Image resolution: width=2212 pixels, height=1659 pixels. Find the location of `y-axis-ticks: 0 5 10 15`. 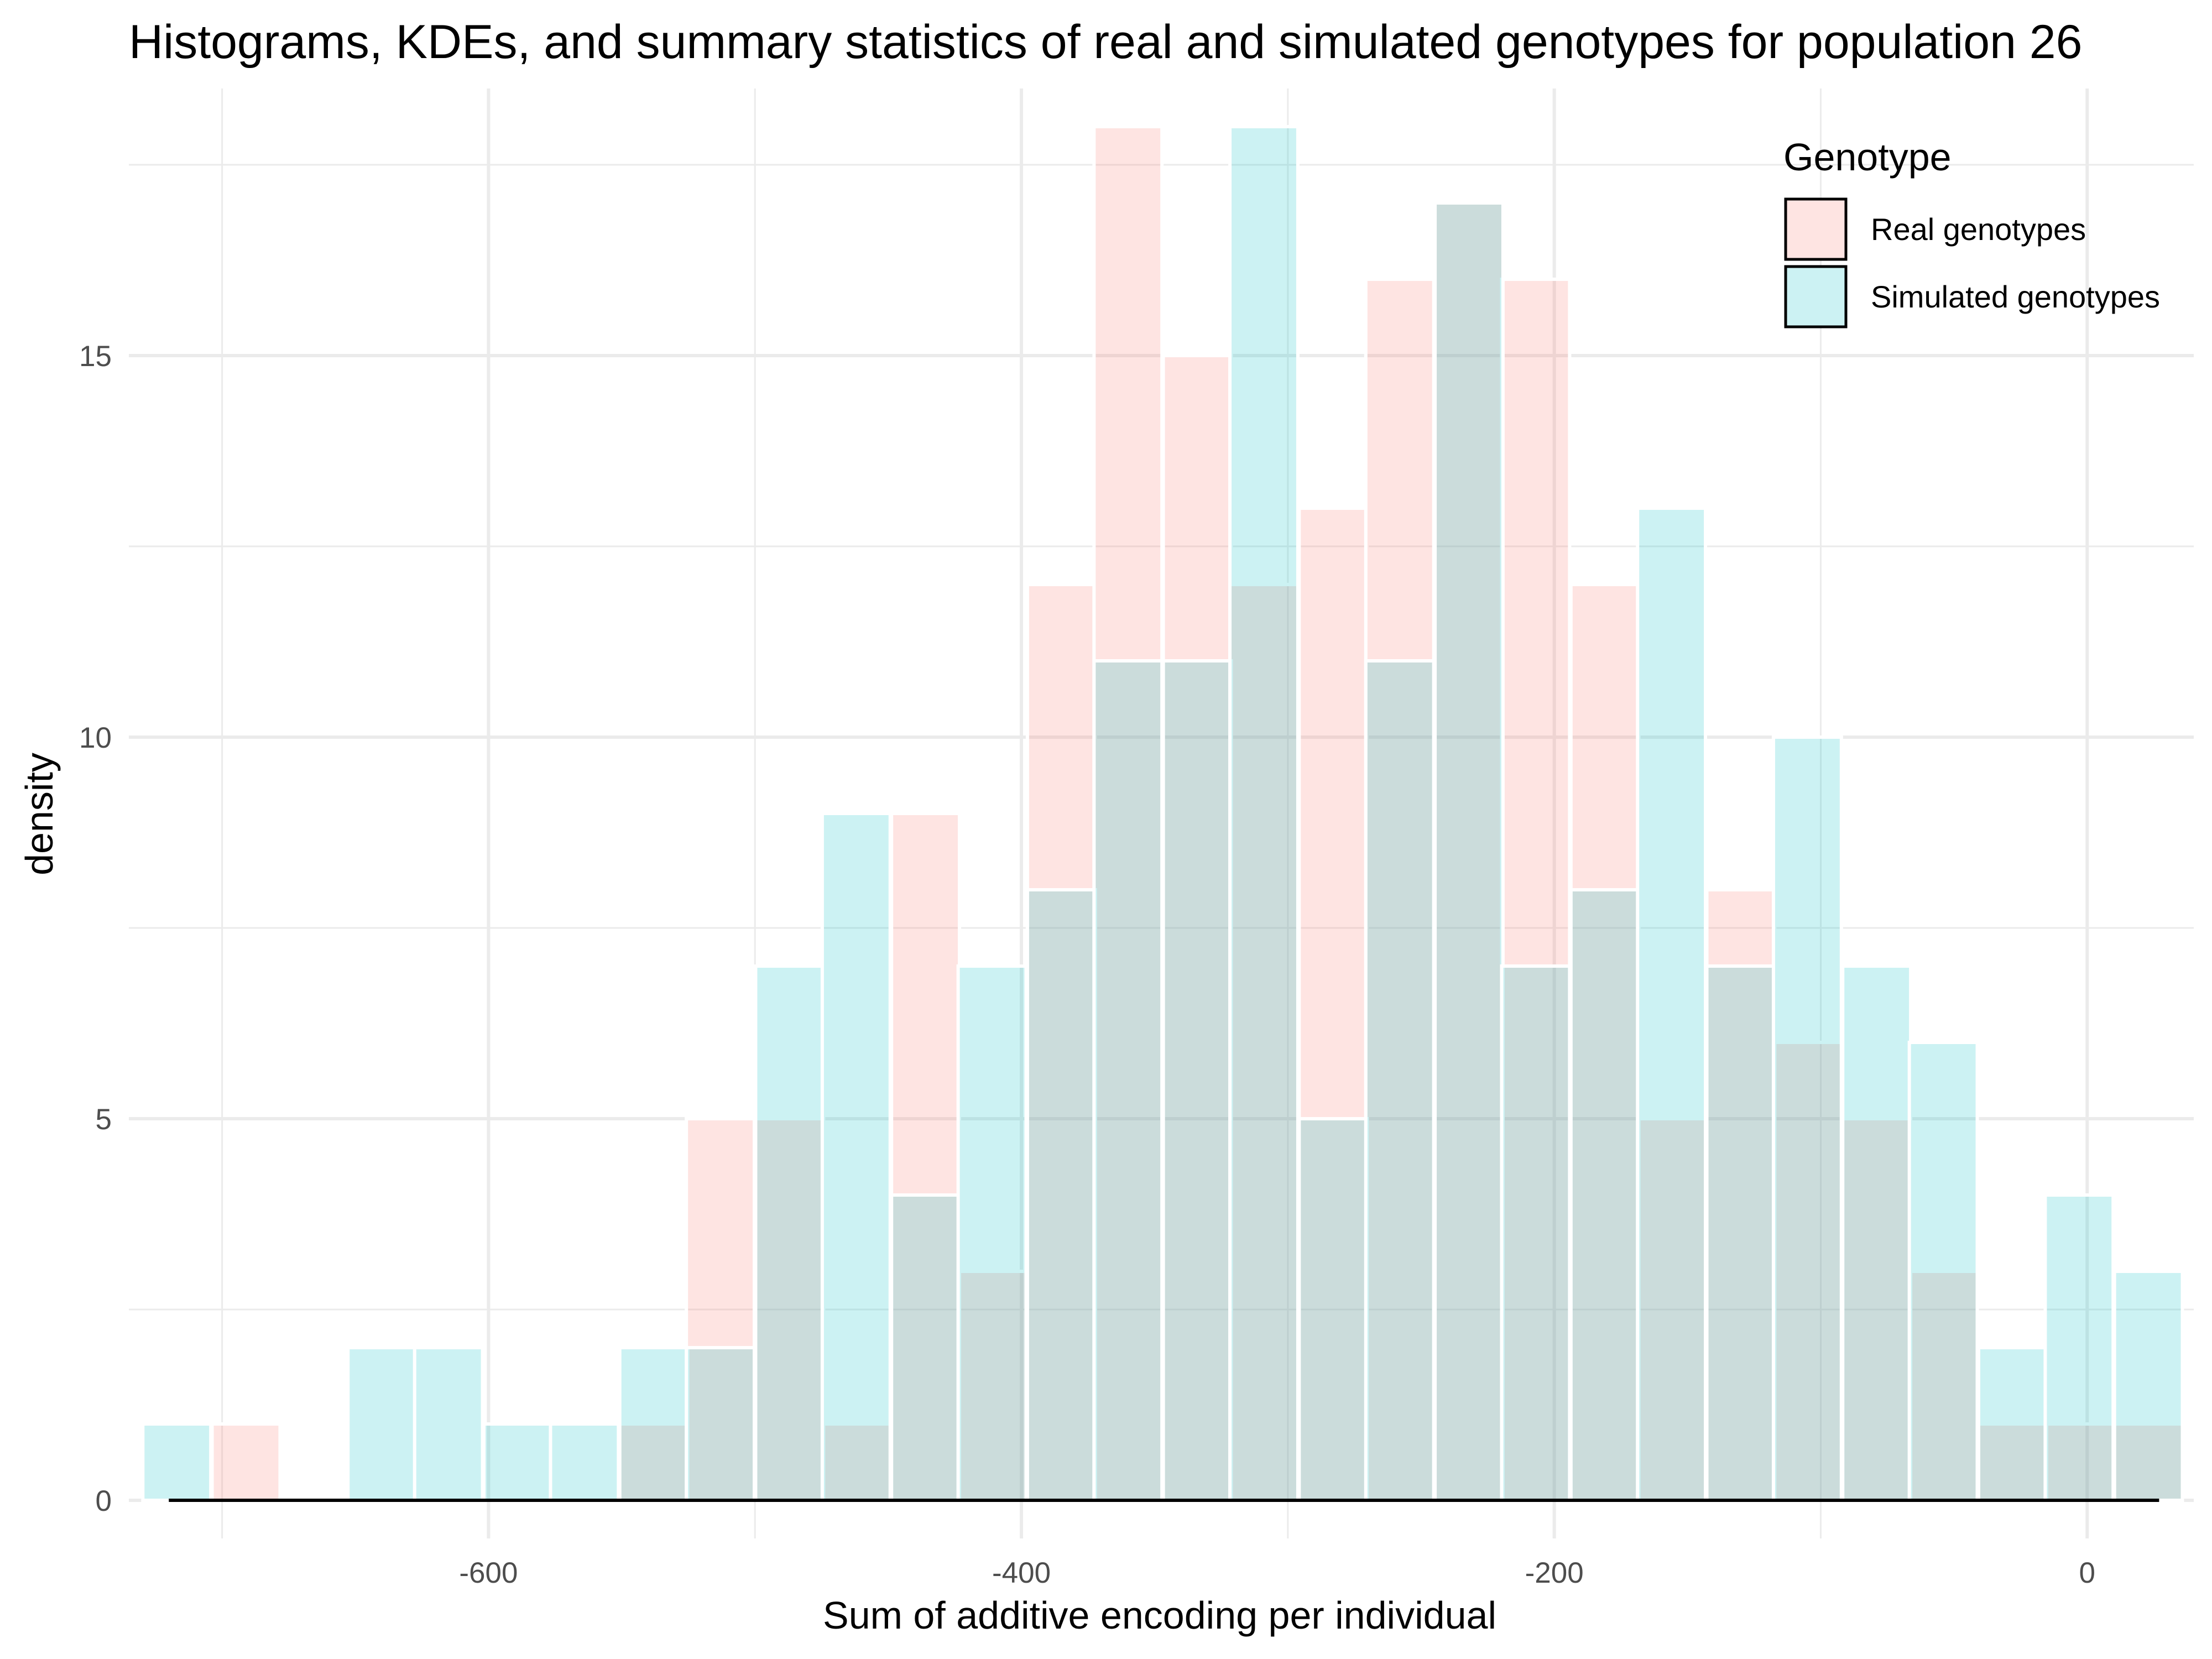

y-axis-ticks: 0 5 10 15 is located at coordinates (96, 928).